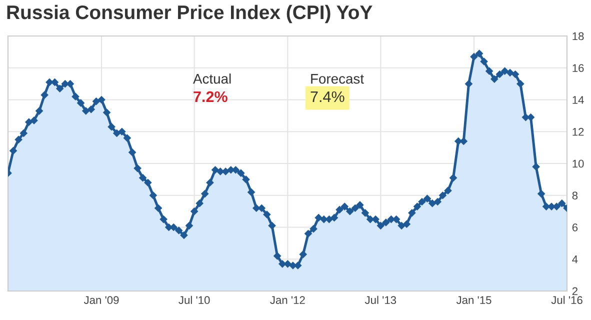  Describe the element at coordinates (575, 196) in the screenshot. I see `y-tick-label: 8` at that location.